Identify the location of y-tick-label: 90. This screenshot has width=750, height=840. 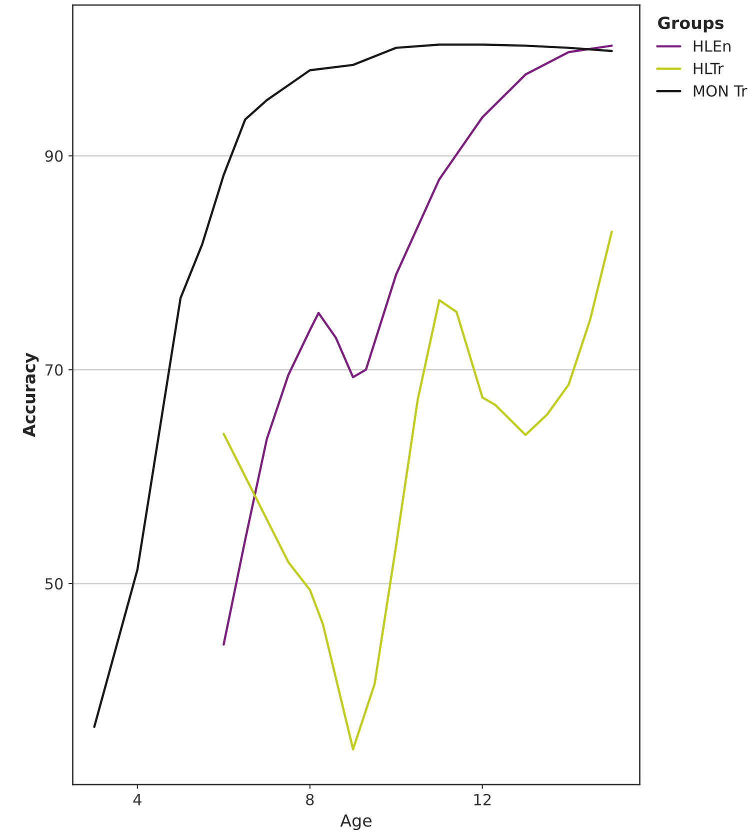
(54, 156).